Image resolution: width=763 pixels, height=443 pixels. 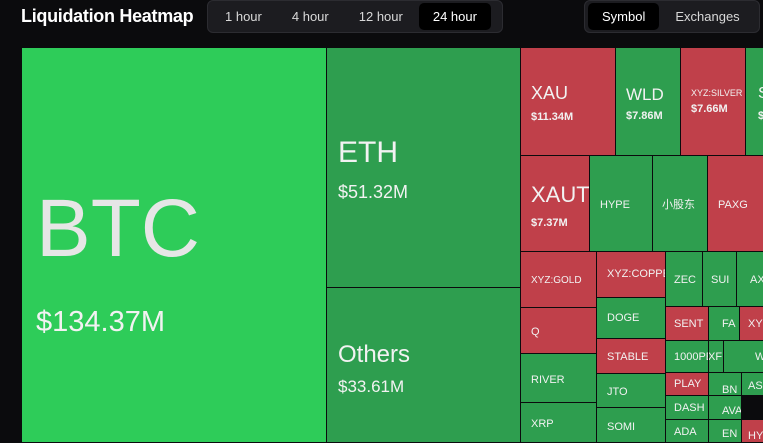 I want to click on tile-symbol: XYZ:COPPE, so click(x=636, y=274).